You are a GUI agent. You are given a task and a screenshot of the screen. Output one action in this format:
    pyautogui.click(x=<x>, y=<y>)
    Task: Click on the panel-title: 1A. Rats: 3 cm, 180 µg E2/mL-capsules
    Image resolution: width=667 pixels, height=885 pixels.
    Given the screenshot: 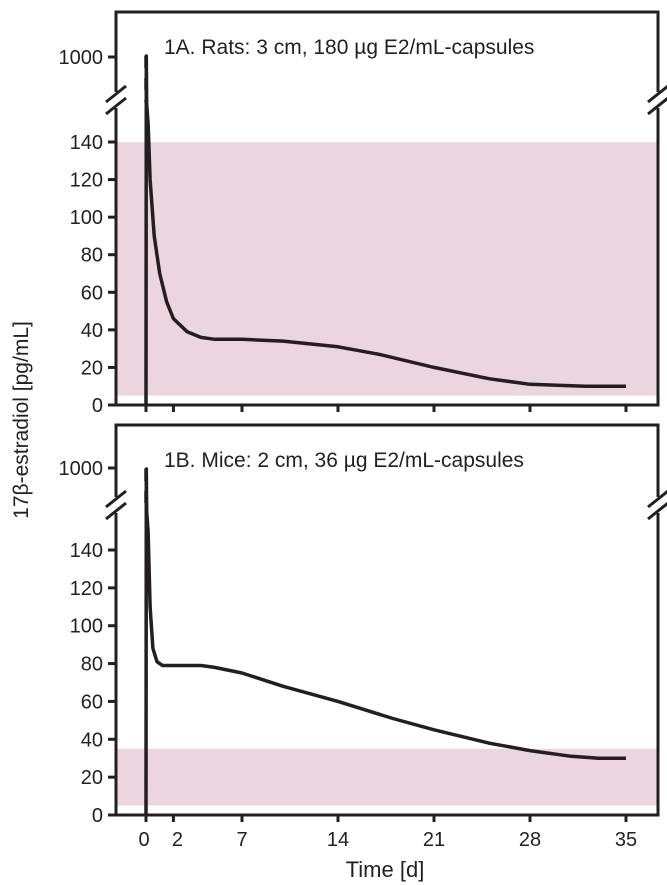 What is the action you would take?
    pyautogui.click(x=349, y=47)
    